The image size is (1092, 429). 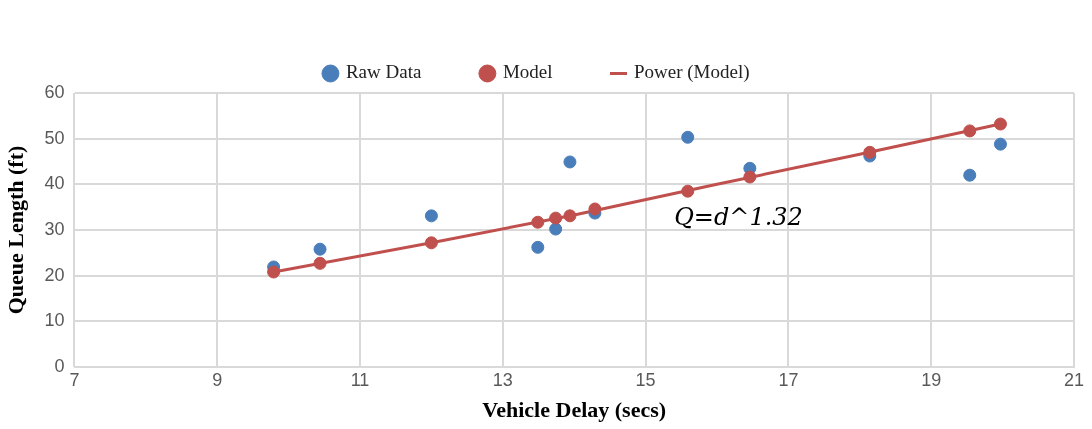 I want to click on y-tick-label: 0, so click(x=59, y=365).